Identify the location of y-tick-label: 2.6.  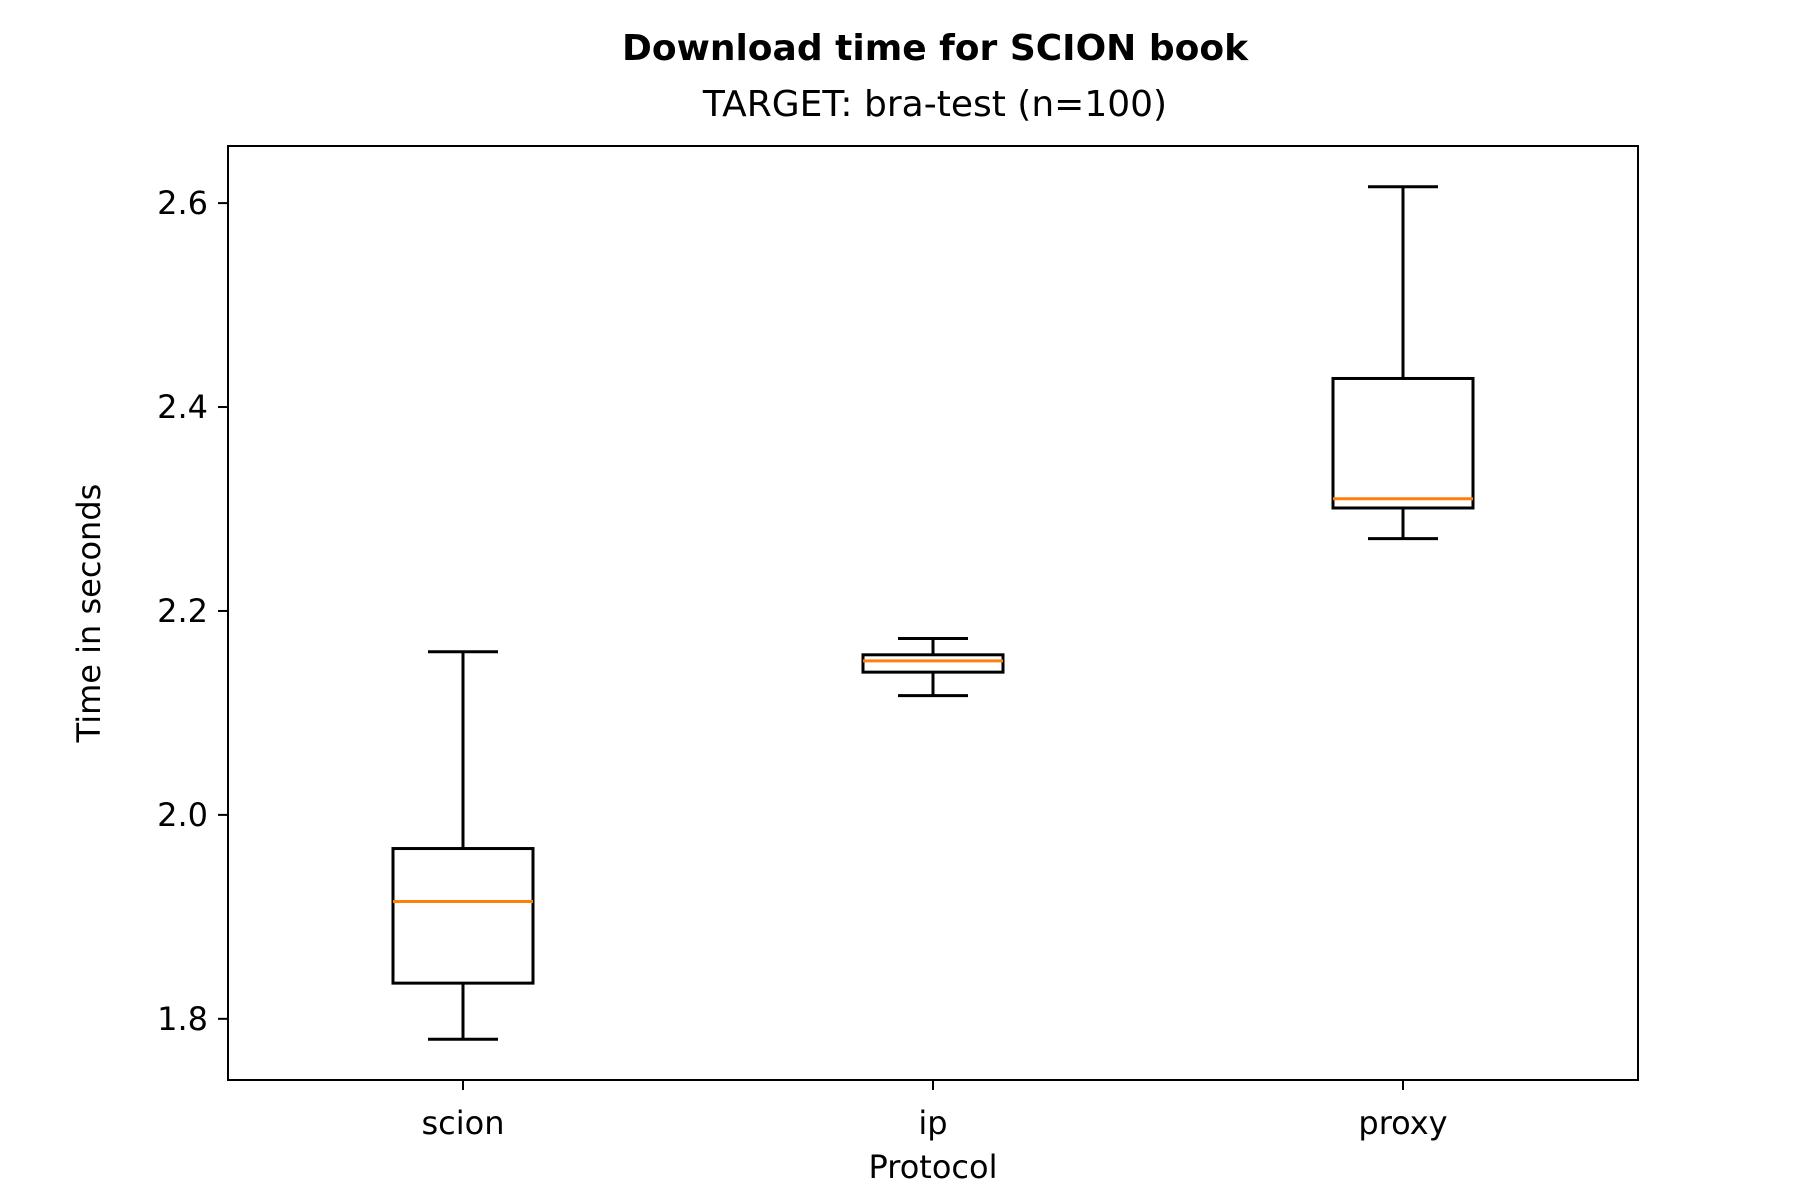
(182, 203).